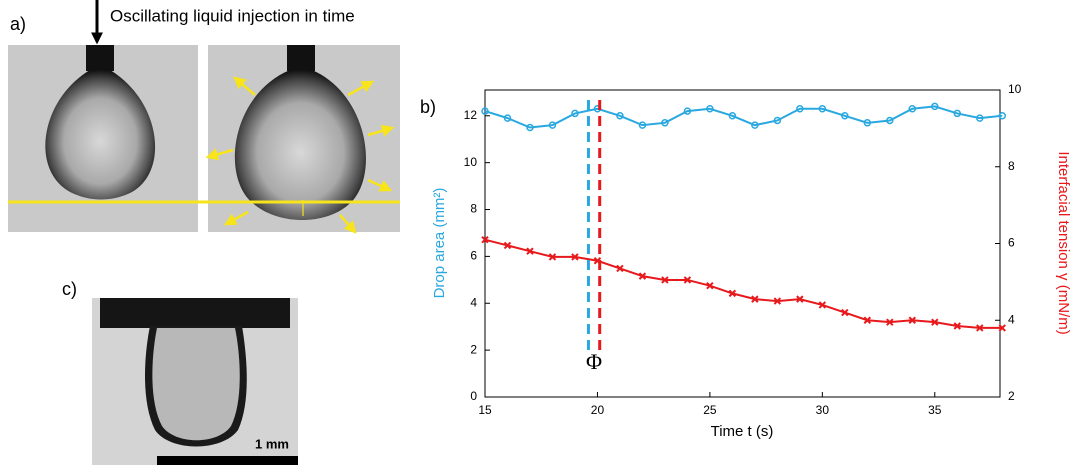  What do you see at coordinates (471, 115) in the screenshot?
I see `y-tick-label: 12` at bounding box center [471, 115].